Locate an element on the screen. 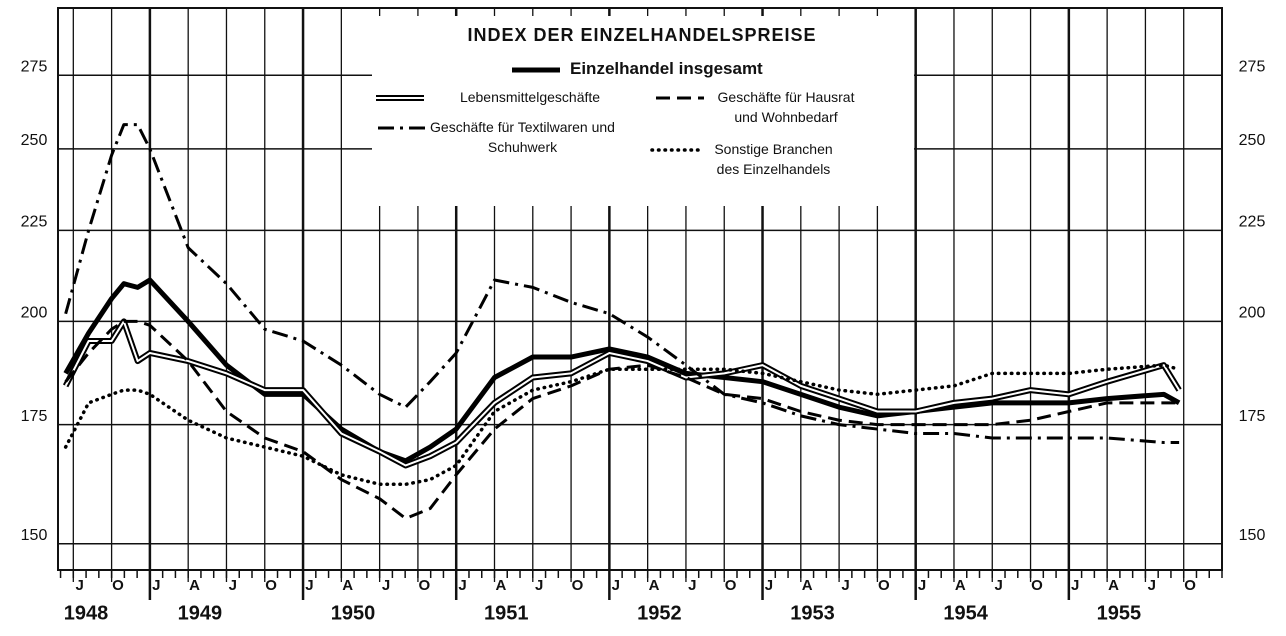 Image resolution: width=1286 pixels, height=636 pixels. y-tick-label-right: 250 is located at coordinates (1252, 140).